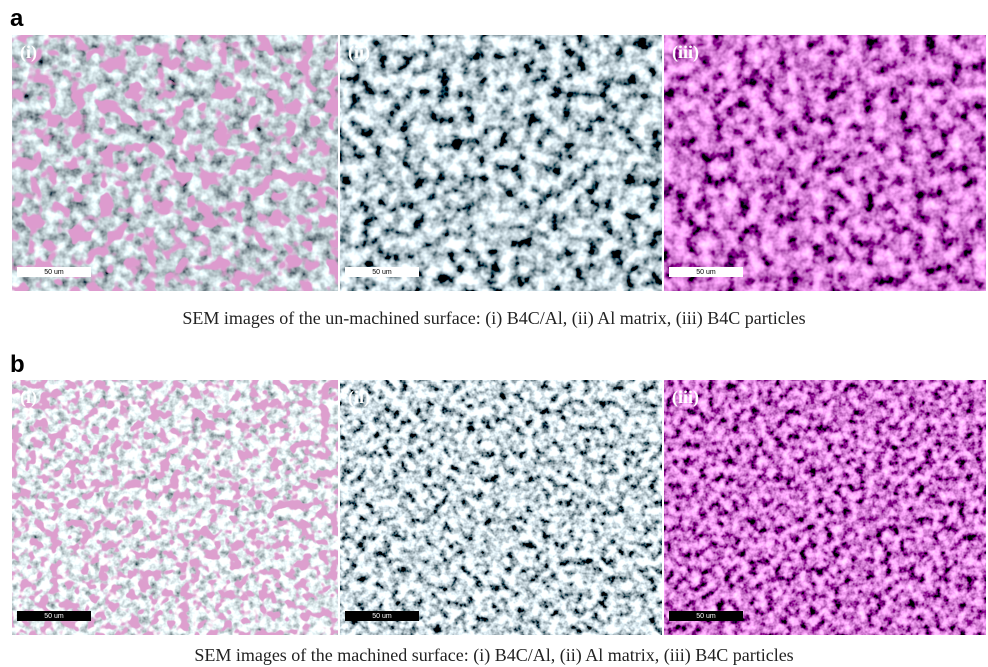 This screenshot has height=667, width=988. I want to click on panel-letter: a, so click(17, 18).